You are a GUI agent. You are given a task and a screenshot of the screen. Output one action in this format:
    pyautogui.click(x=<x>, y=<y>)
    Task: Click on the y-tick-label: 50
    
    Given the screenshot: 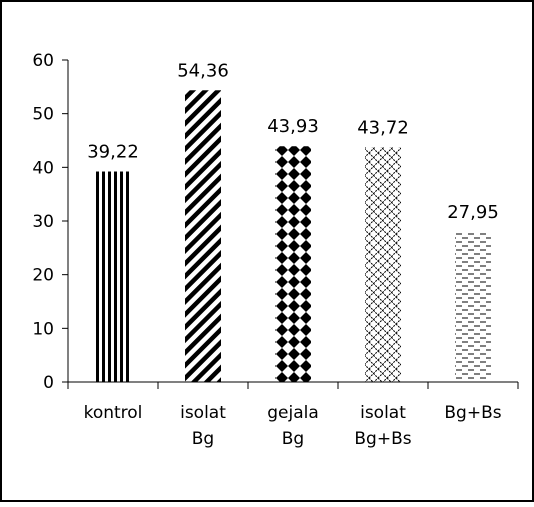 What is the action you would take?
    pyautogui.click(x=43, y=115)
    